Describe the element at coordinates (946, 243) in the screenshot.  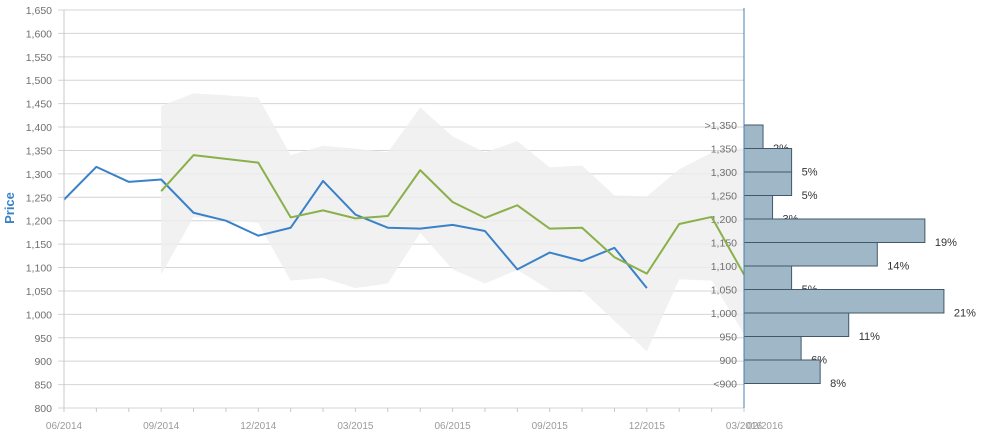
I see `histogram-bar-label: 19%` at that location.